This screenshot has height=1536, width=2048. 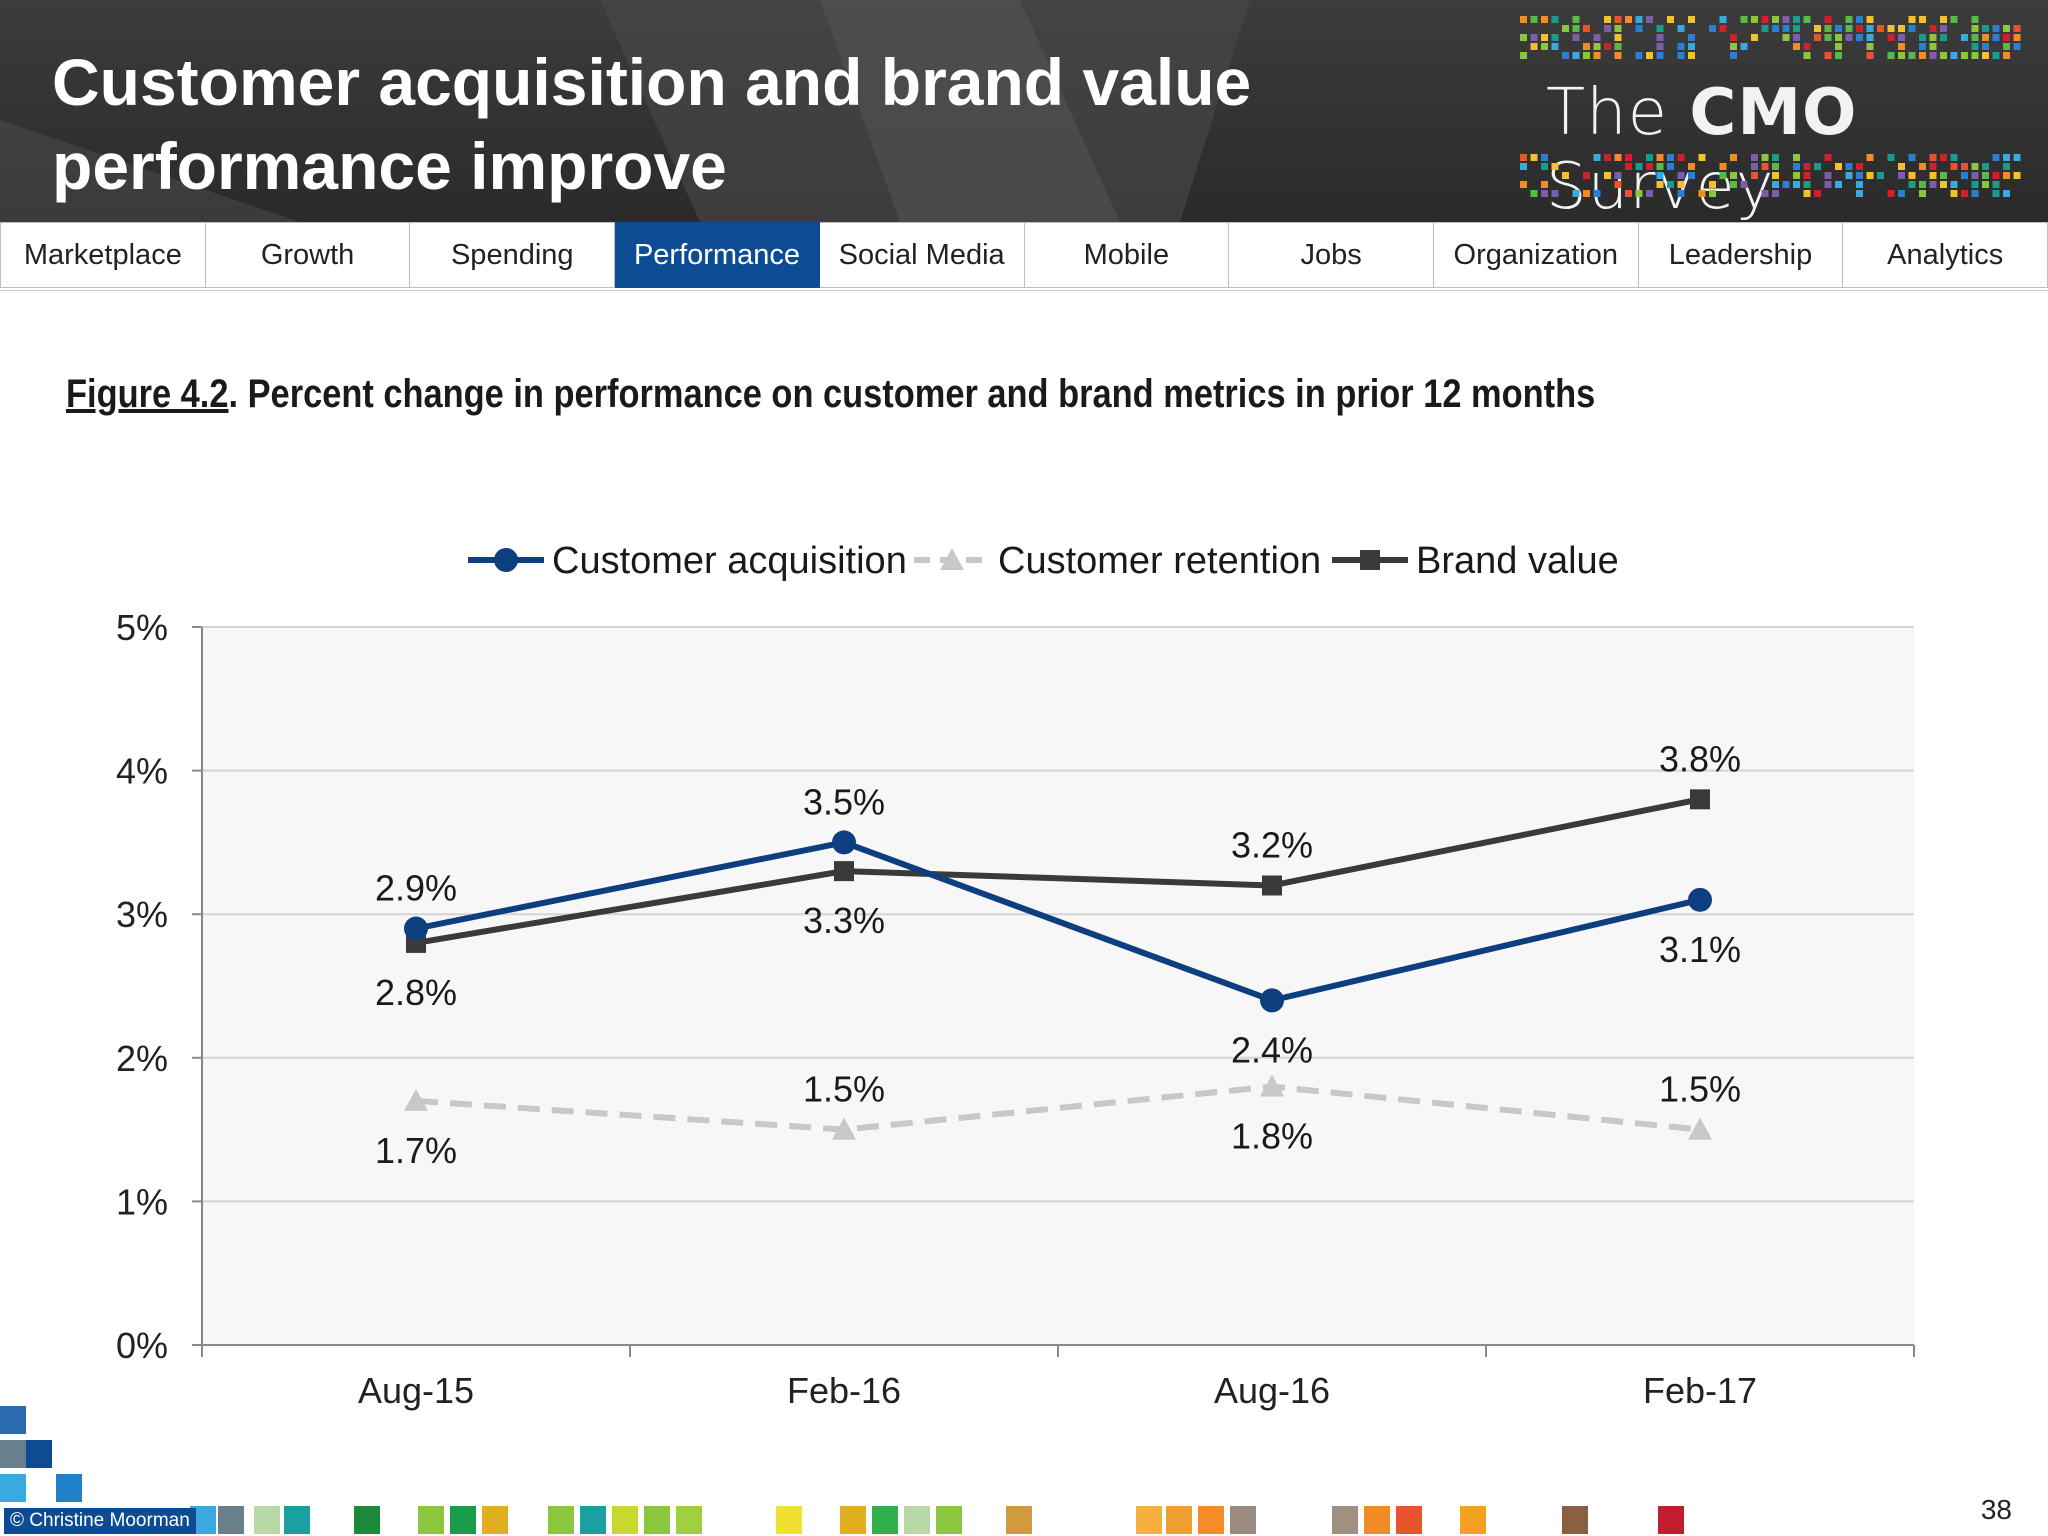 What do you see at coordinates (1945, 255) in the screenshot?
I see `tab-analytics: Analytics` at bounding box center [1945, 255].